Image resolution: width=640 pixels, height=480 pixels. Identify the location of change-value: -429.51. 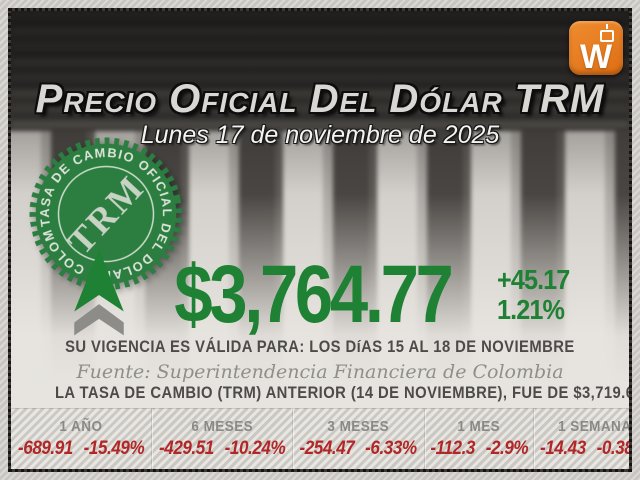
(187, 448).